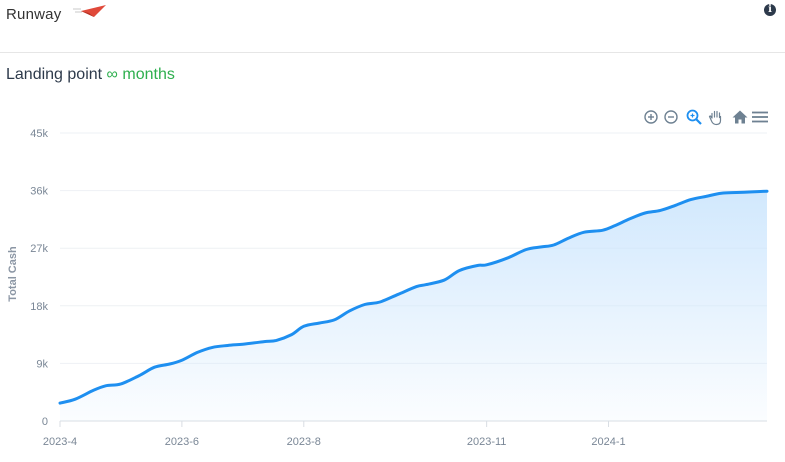  Describe the element at coordinates (487, 442) in the screenshot. I see `x-tick-label: 2023-11` at that location.